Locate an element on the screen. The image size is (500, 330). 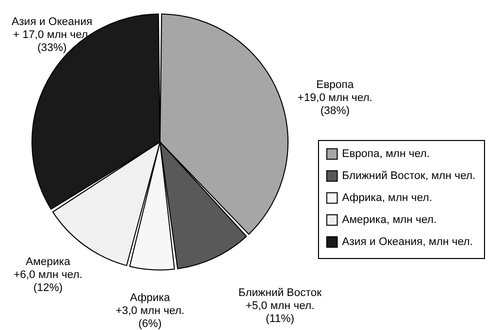
data-label: Азия и Океания + 17,0 млн чел. (33%) is located at coordinates (52, 35).